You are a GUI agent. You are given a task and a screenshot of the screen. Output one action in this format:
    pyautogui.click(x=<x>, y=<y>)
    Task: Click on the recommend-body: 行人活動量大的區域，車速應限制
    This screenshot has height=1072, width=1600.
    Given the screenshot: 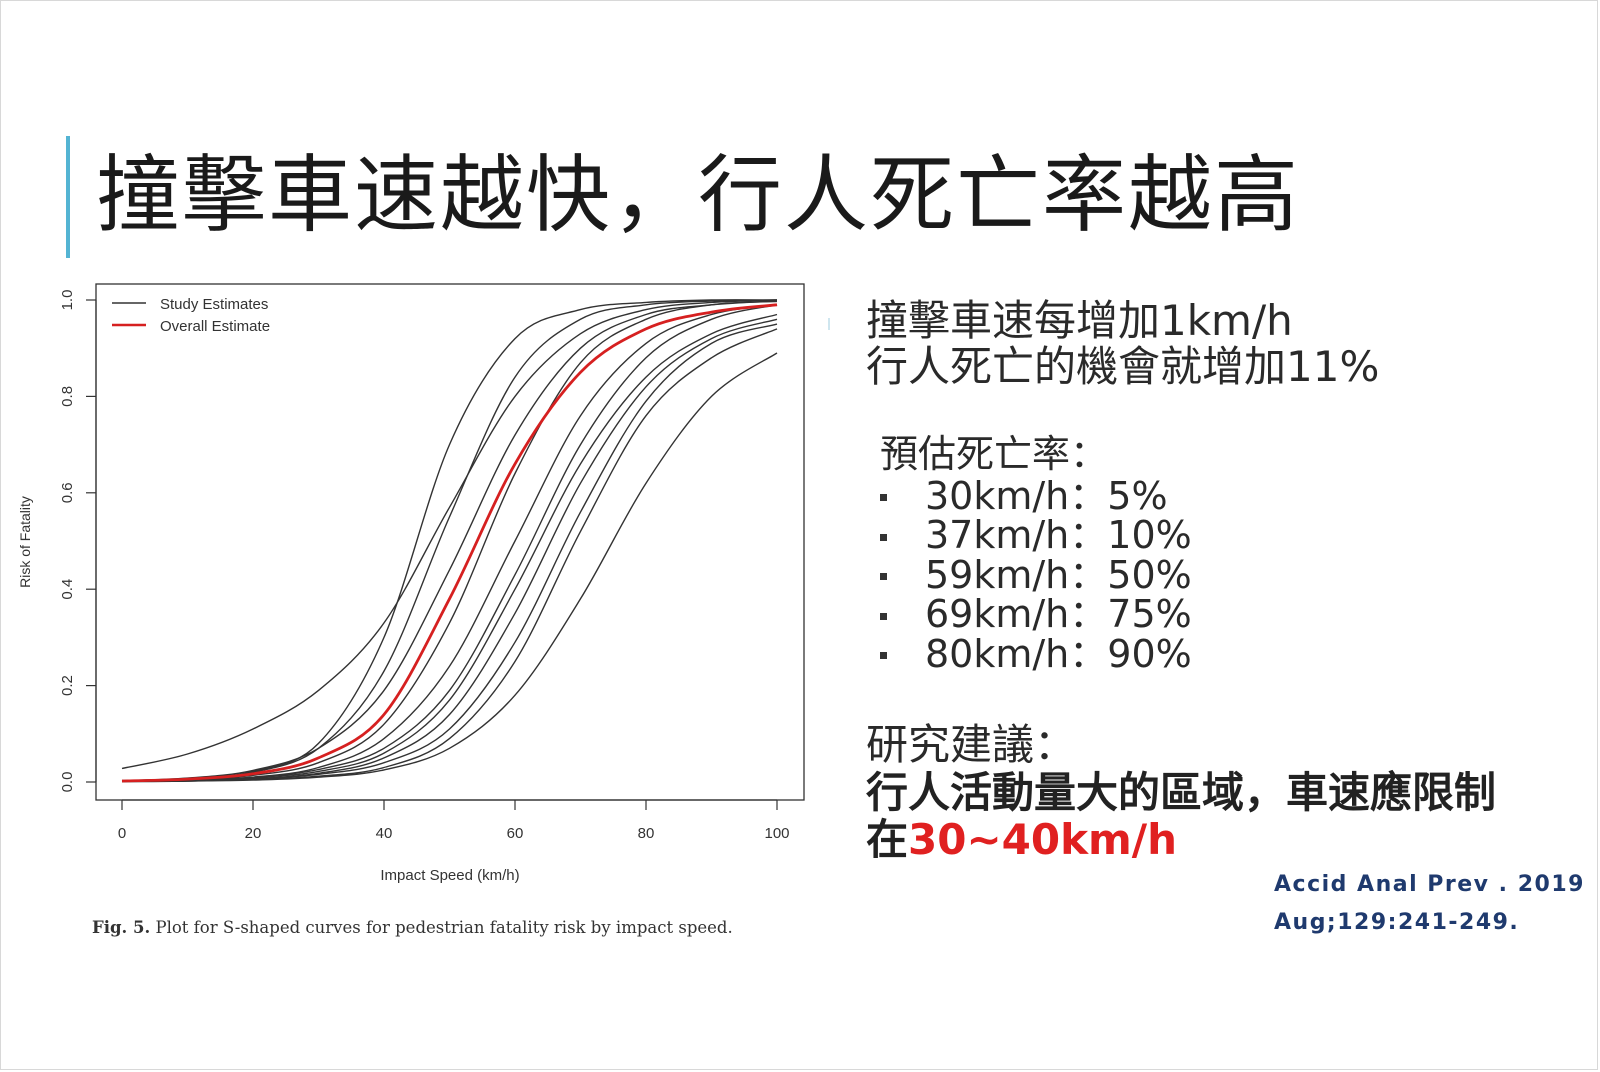 What is the action you would take?
    pyautogui.click(x=1181, y=792)
    